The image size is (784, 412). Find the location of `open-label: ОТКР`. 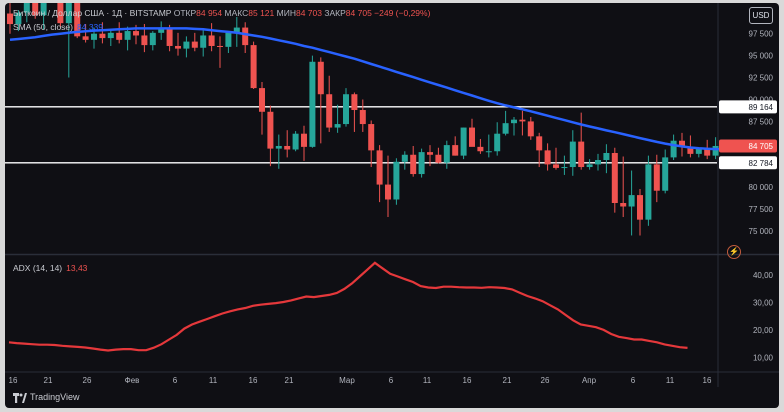

open-label: ОТКР is located at coordinates (185, 13).